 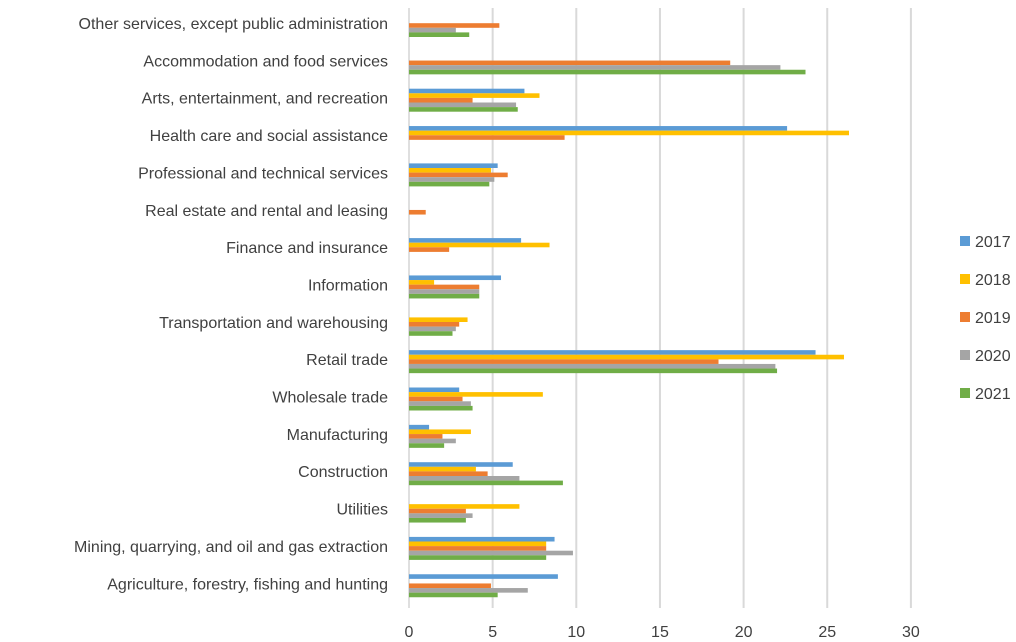 What do you see at coordinates (263, 173) in the screenshot?
I see `category-label: Professional and technical services` at bounding box center [263, 173].